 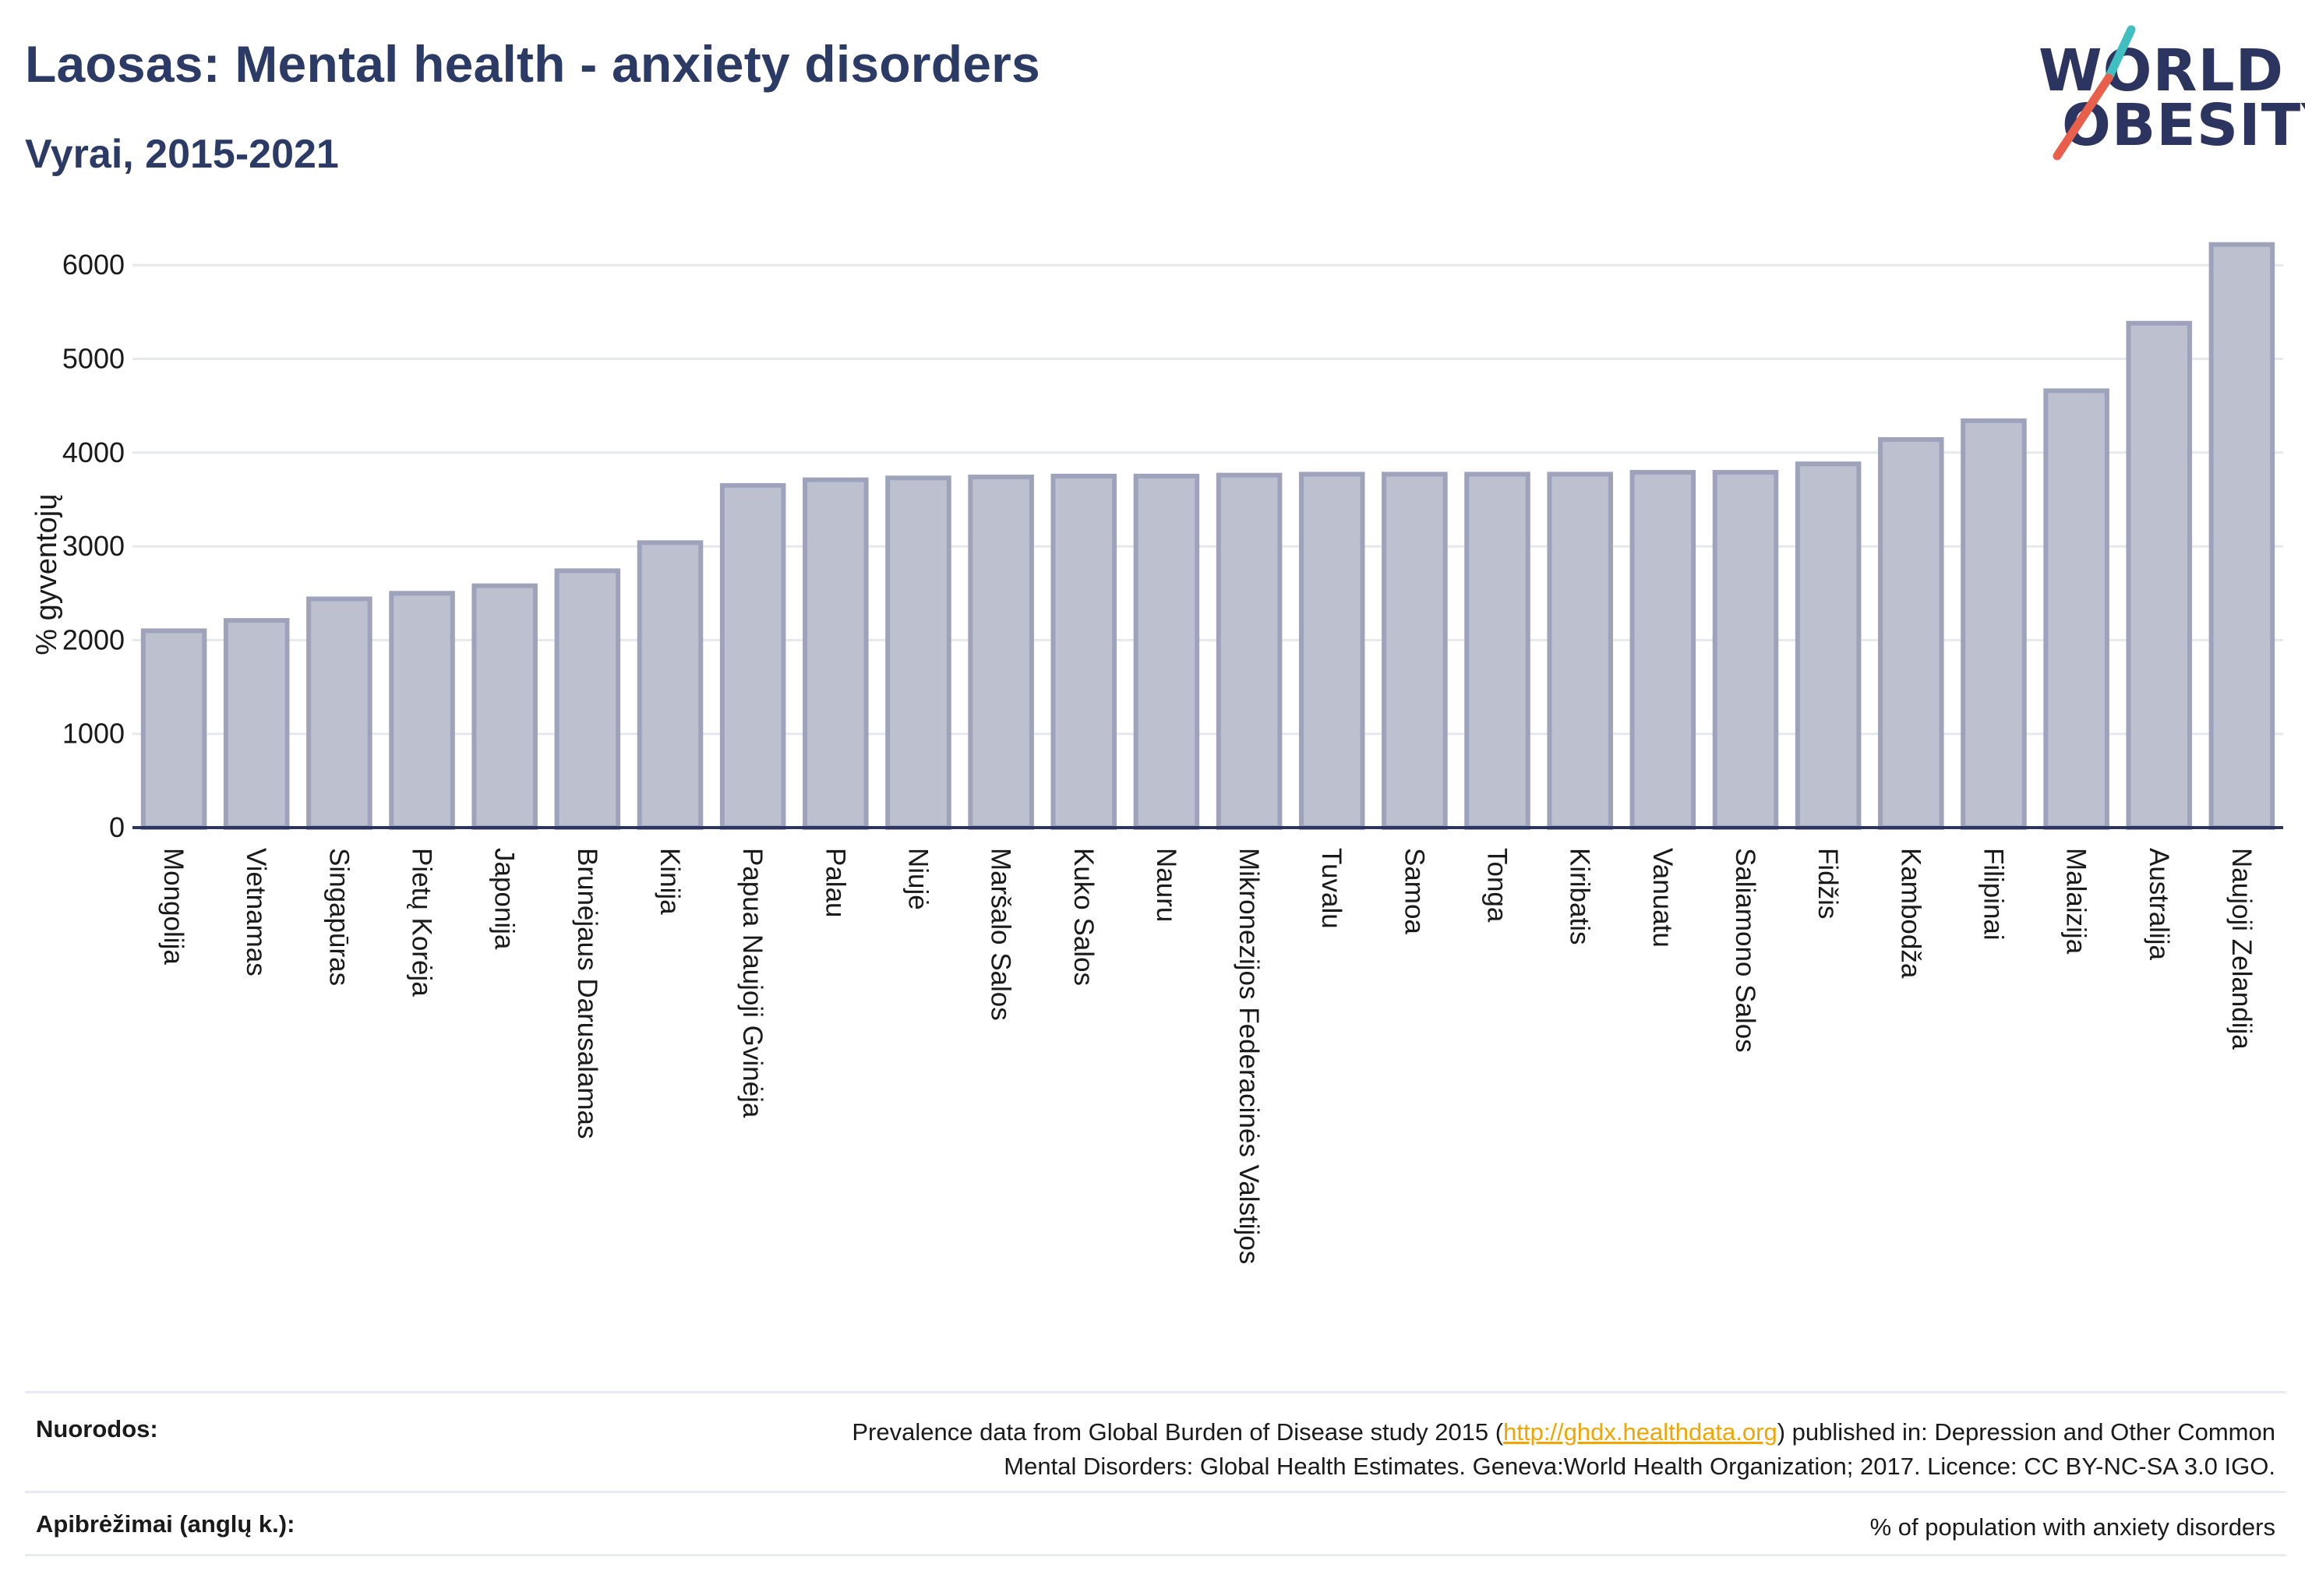 What do you see at coordinates (1166, 885) in the screenshot?
I see `x-tick-label: Nauru` at bounding box center [1166, 885].